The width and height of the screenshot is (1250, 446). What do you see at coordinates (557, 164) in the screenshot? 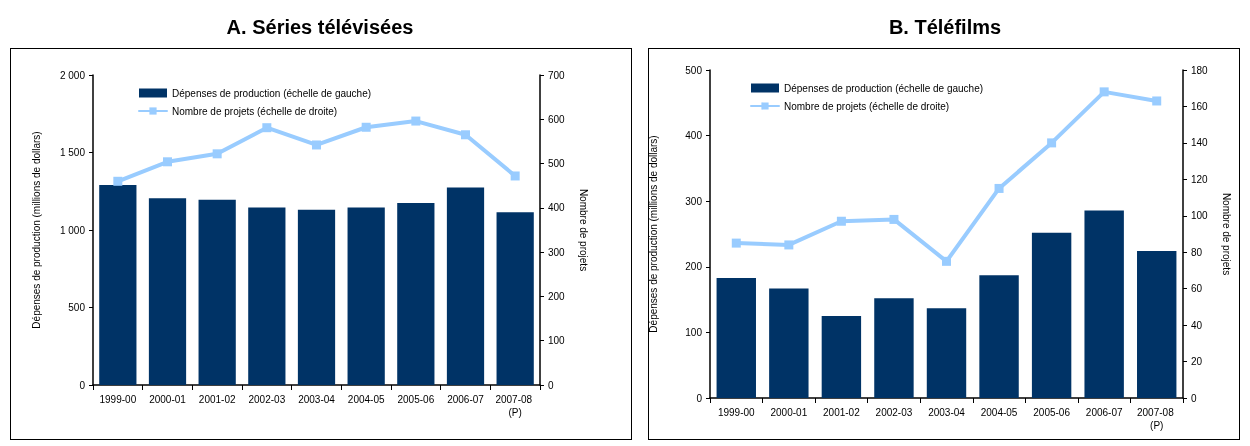
I see `y2-tick-label: 500` at bounding box center [557, 164].